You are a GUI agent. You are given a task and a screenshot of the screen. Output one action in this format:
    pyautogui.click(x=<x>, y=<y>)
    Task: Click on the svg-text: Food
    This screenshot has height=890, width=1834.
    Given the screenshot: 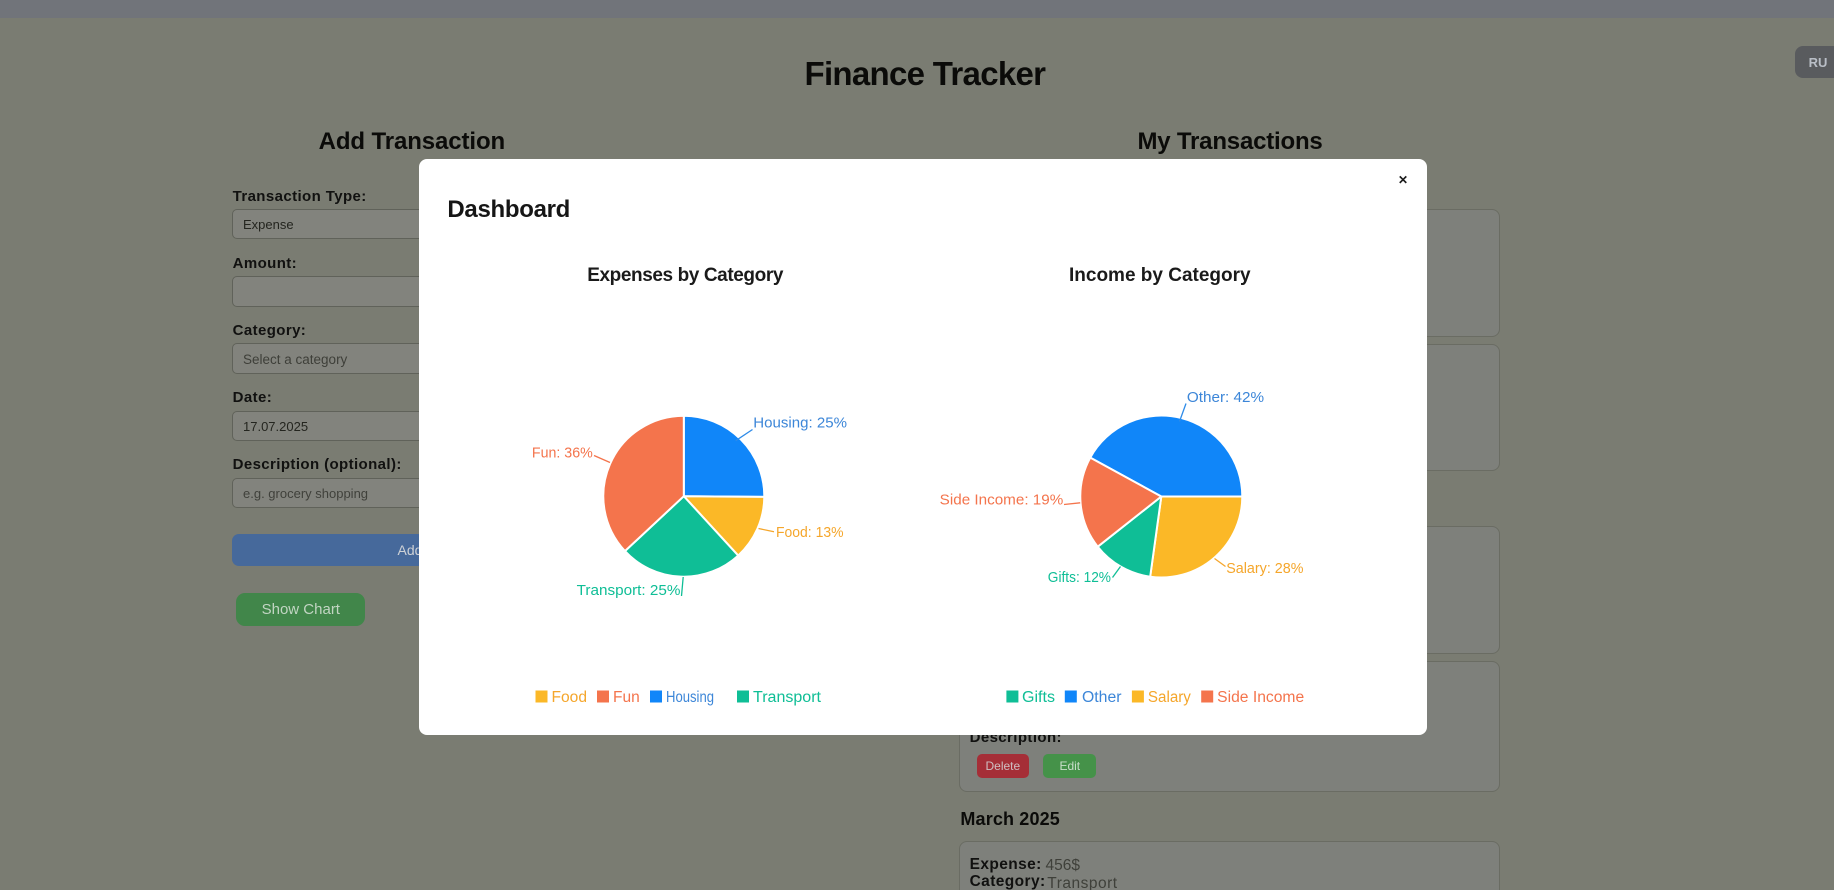 What is the action you would take?
    pyautogui.click(x=570, y=697)
    